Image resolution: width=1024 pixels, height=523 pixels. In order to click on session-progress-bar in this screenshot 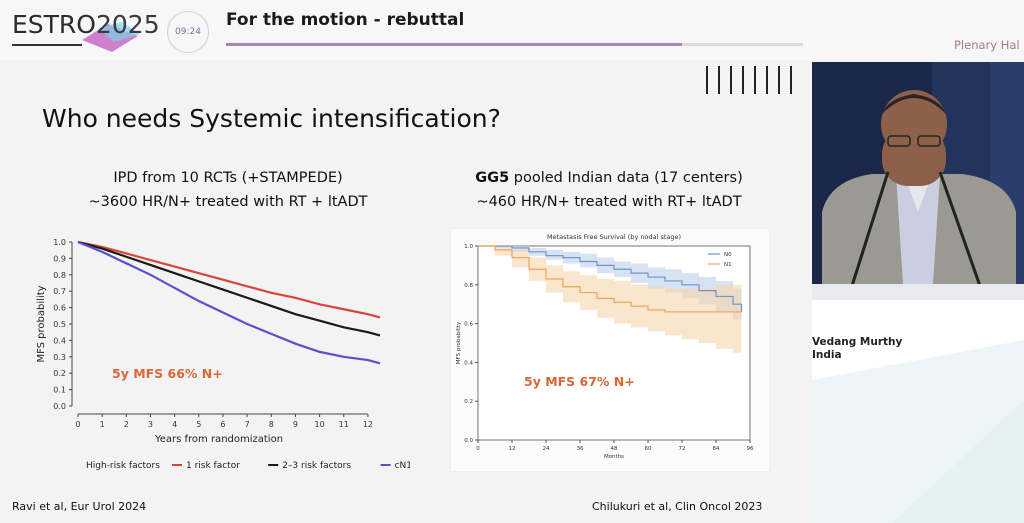, I will do `click(514, 44)`.